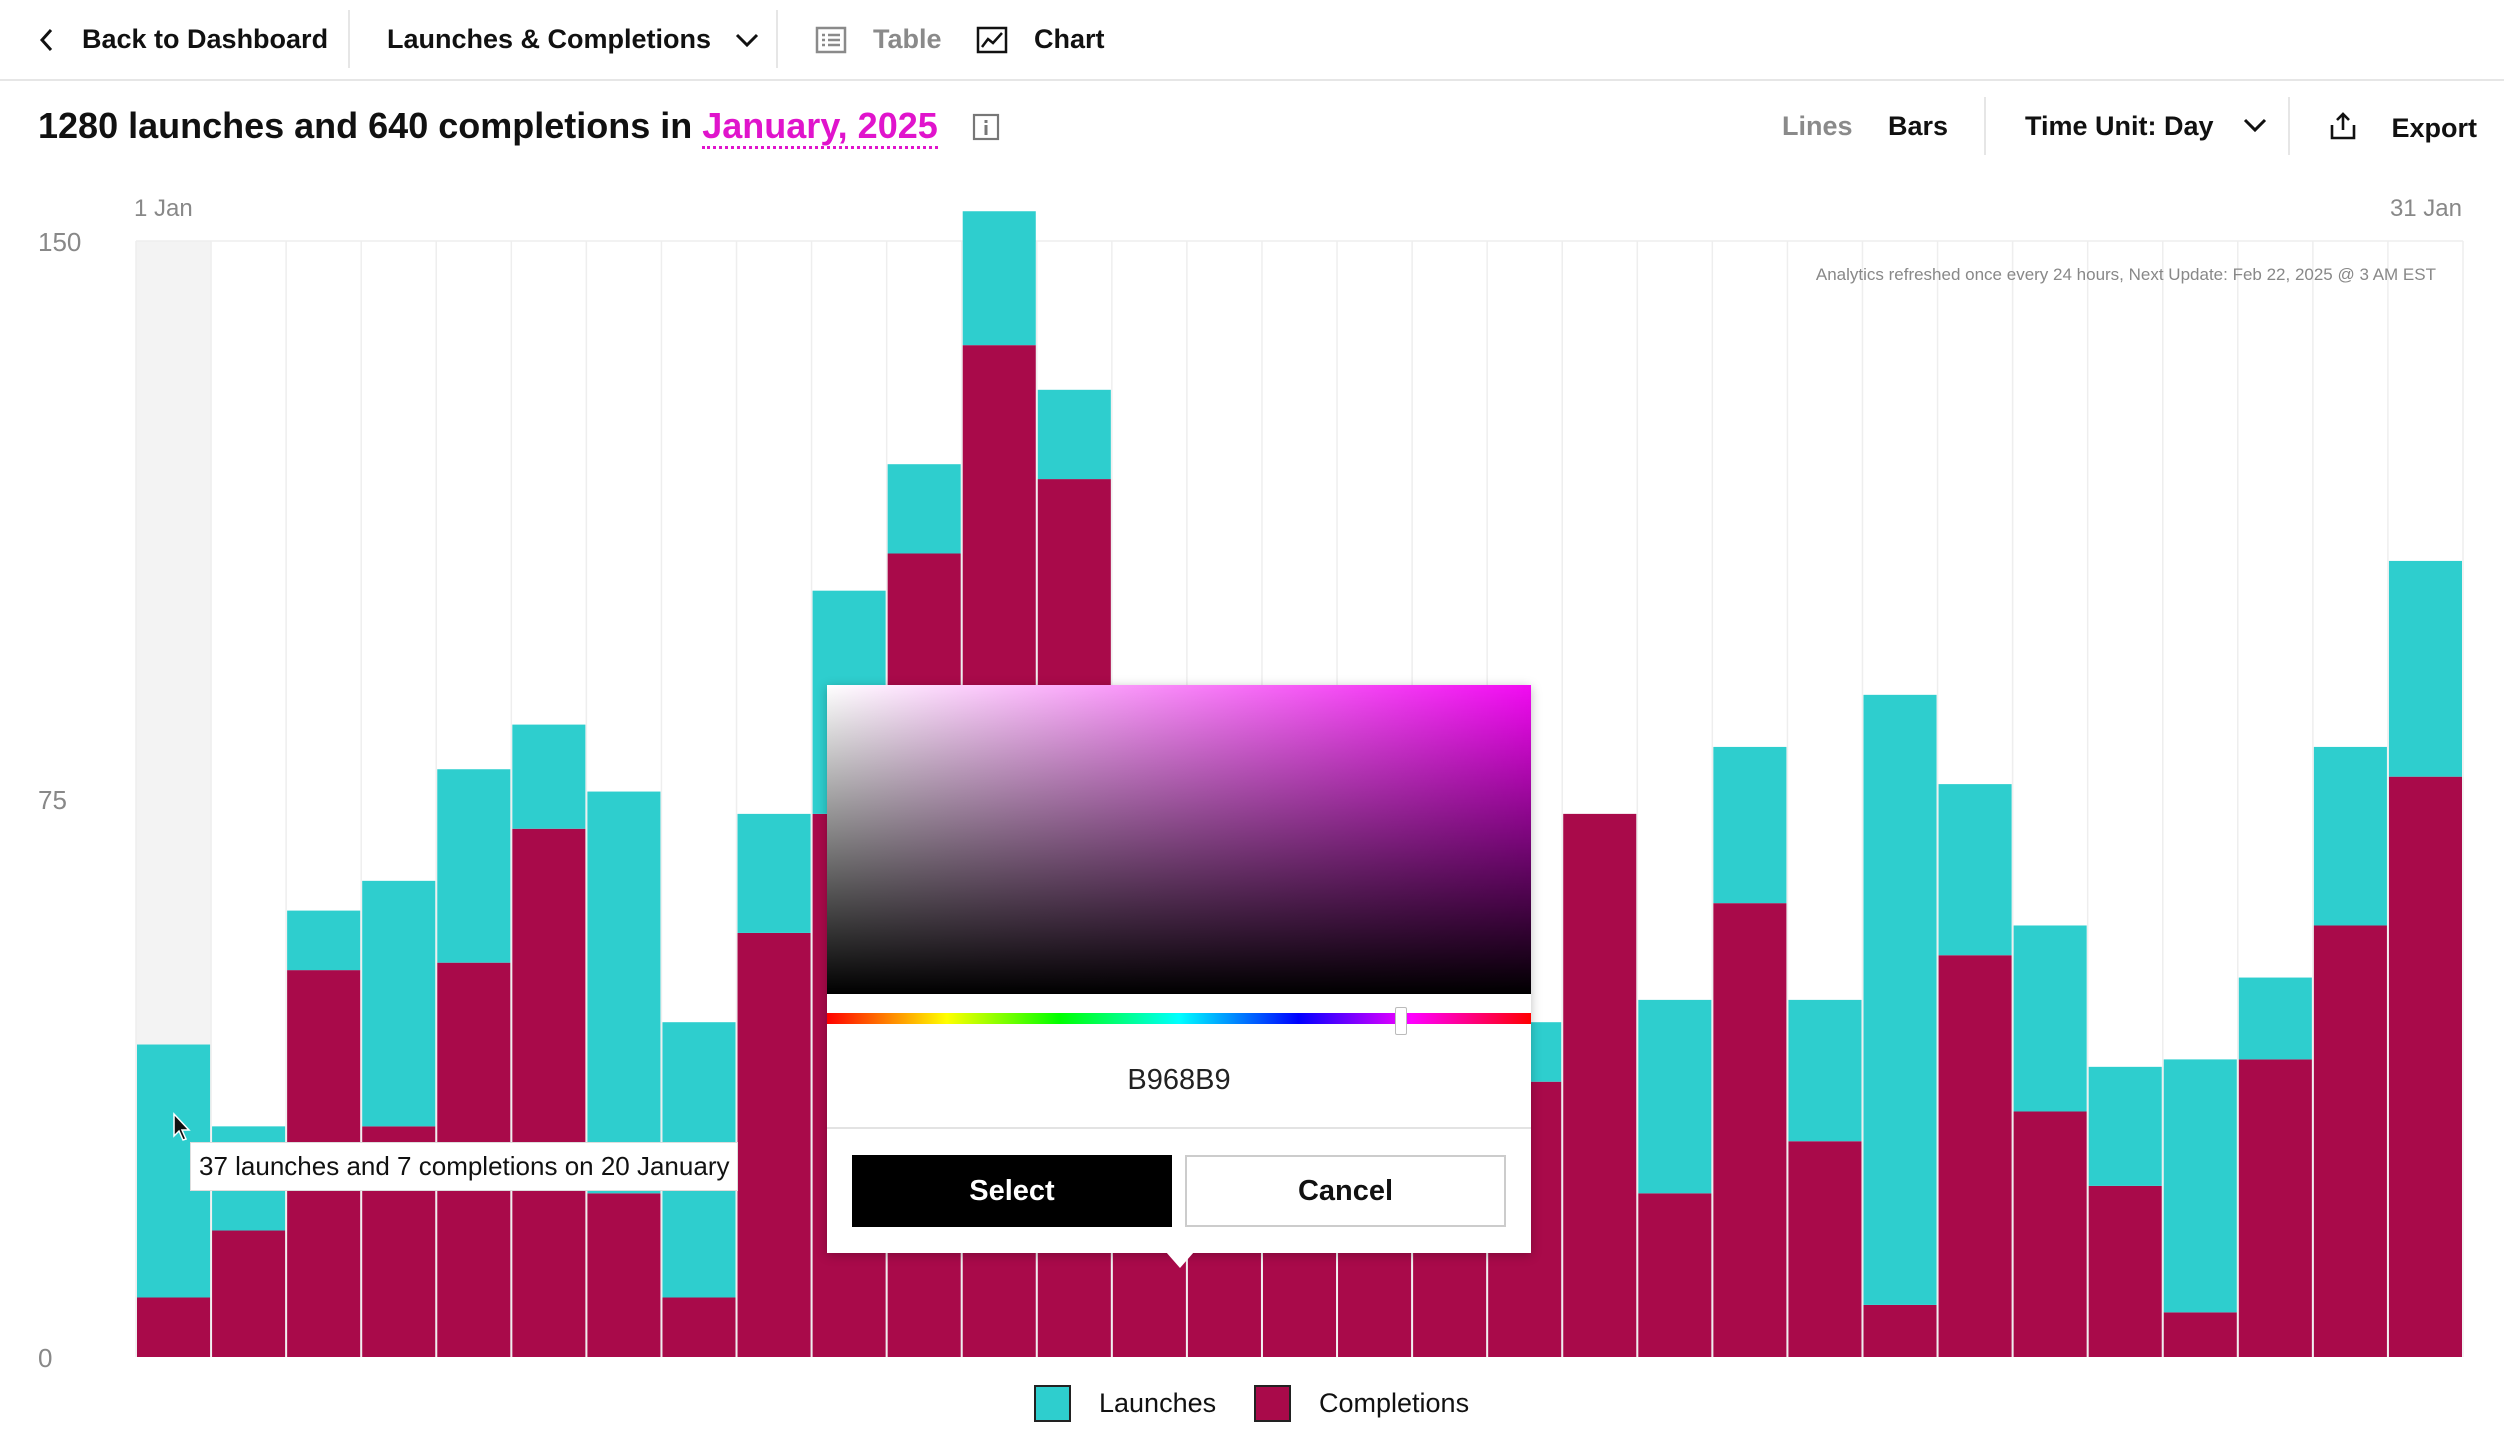  I want to click on report-label: Launches & Completions, so click(549, 39).